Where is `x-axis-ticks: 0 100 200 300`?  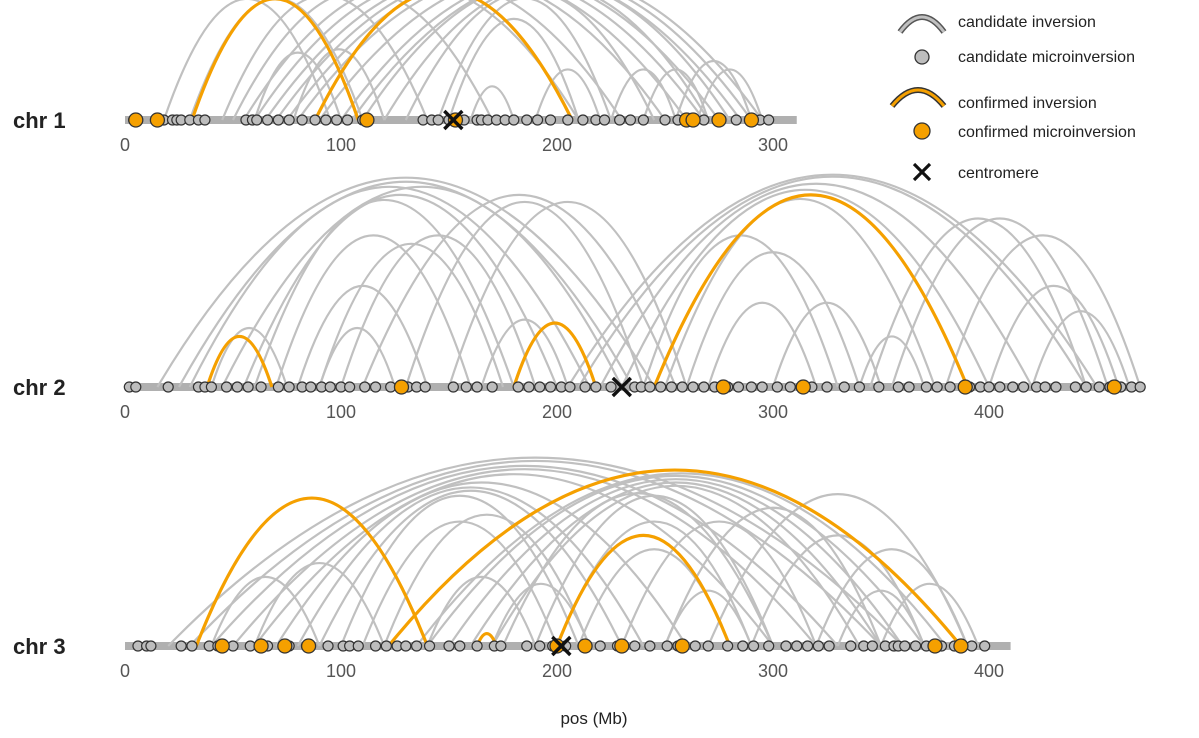
x-axis-ticks: 0 100 200 300 is located at coordinates (454, 145).